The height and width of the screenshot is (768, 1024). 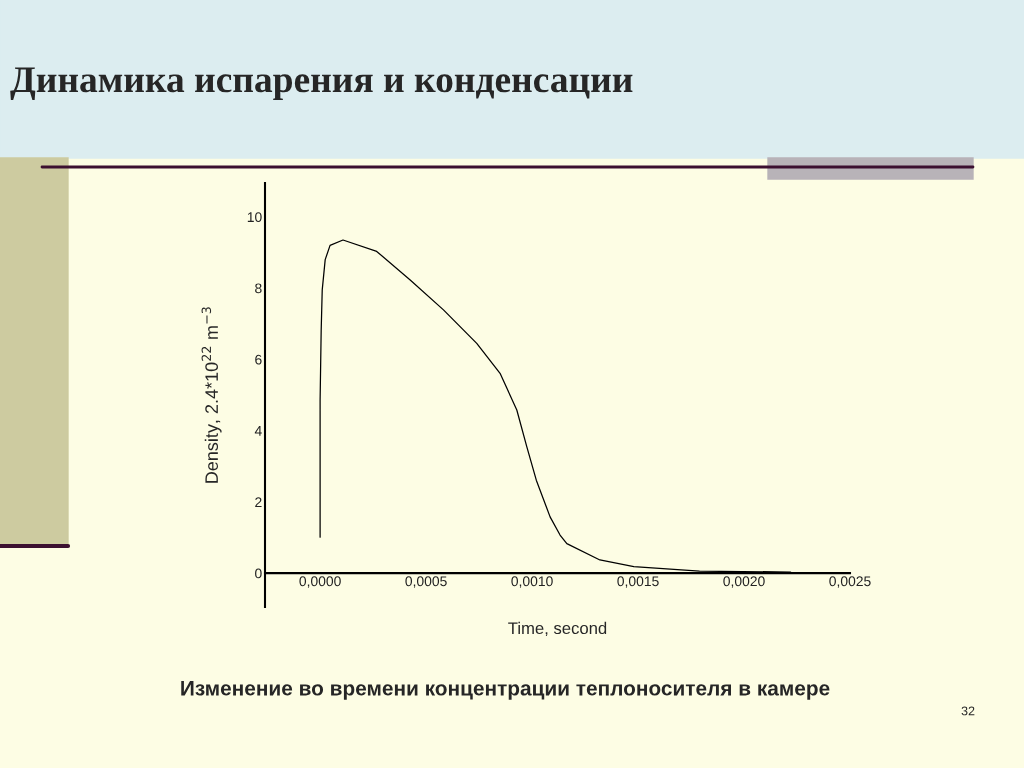 What do you see at coordinates (557, 629) in the screenshot?
I see `x-axis-title: Time, second` at bounding box center [557, 629].